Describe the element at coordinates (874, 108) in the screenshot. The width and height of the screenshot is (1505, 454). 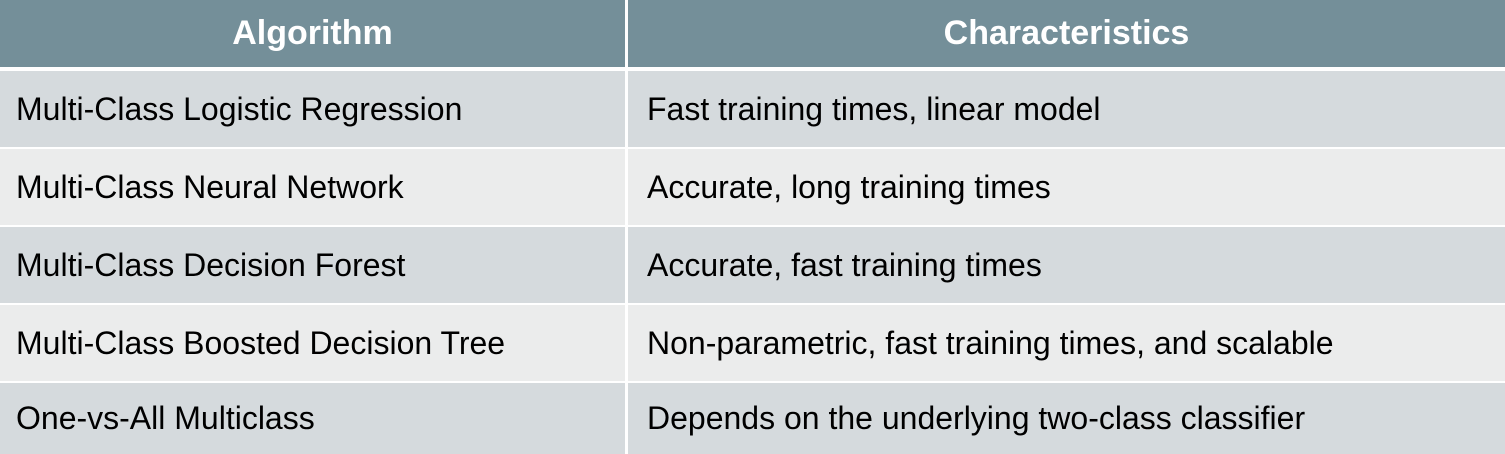
I see `characteristics-cell: Fast training times, linear model` at that location.